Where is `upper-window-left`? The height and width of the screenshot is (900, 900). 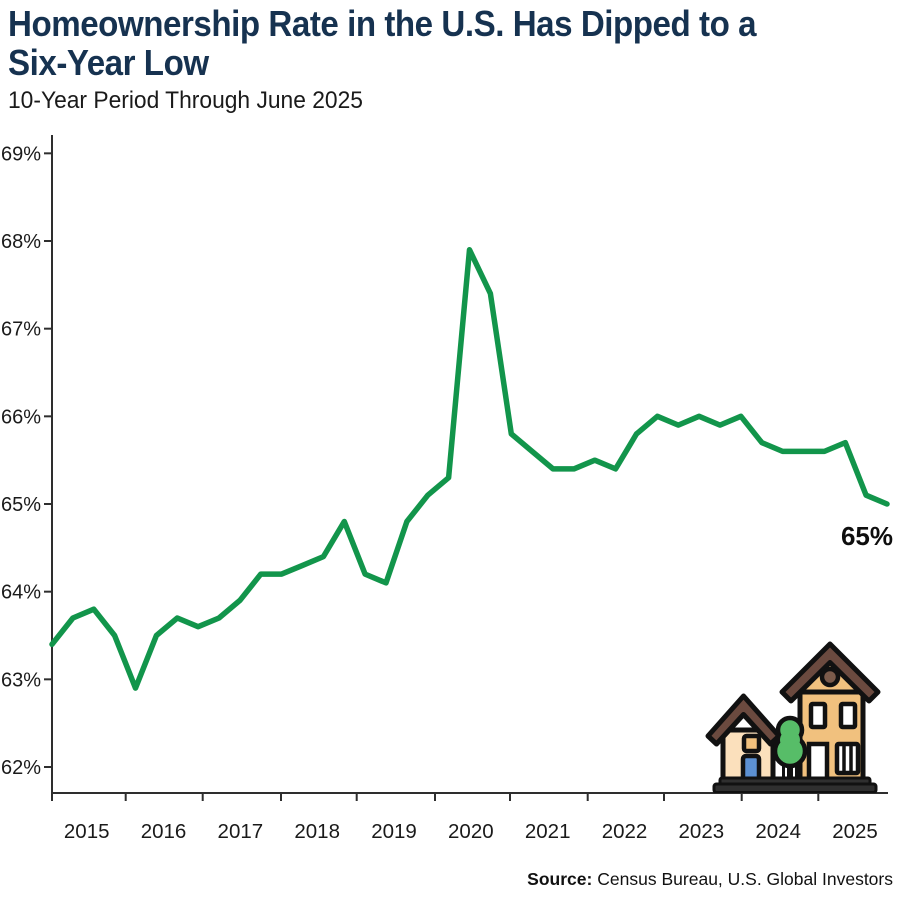 upper-window-left is located at coordinates (818, 715).